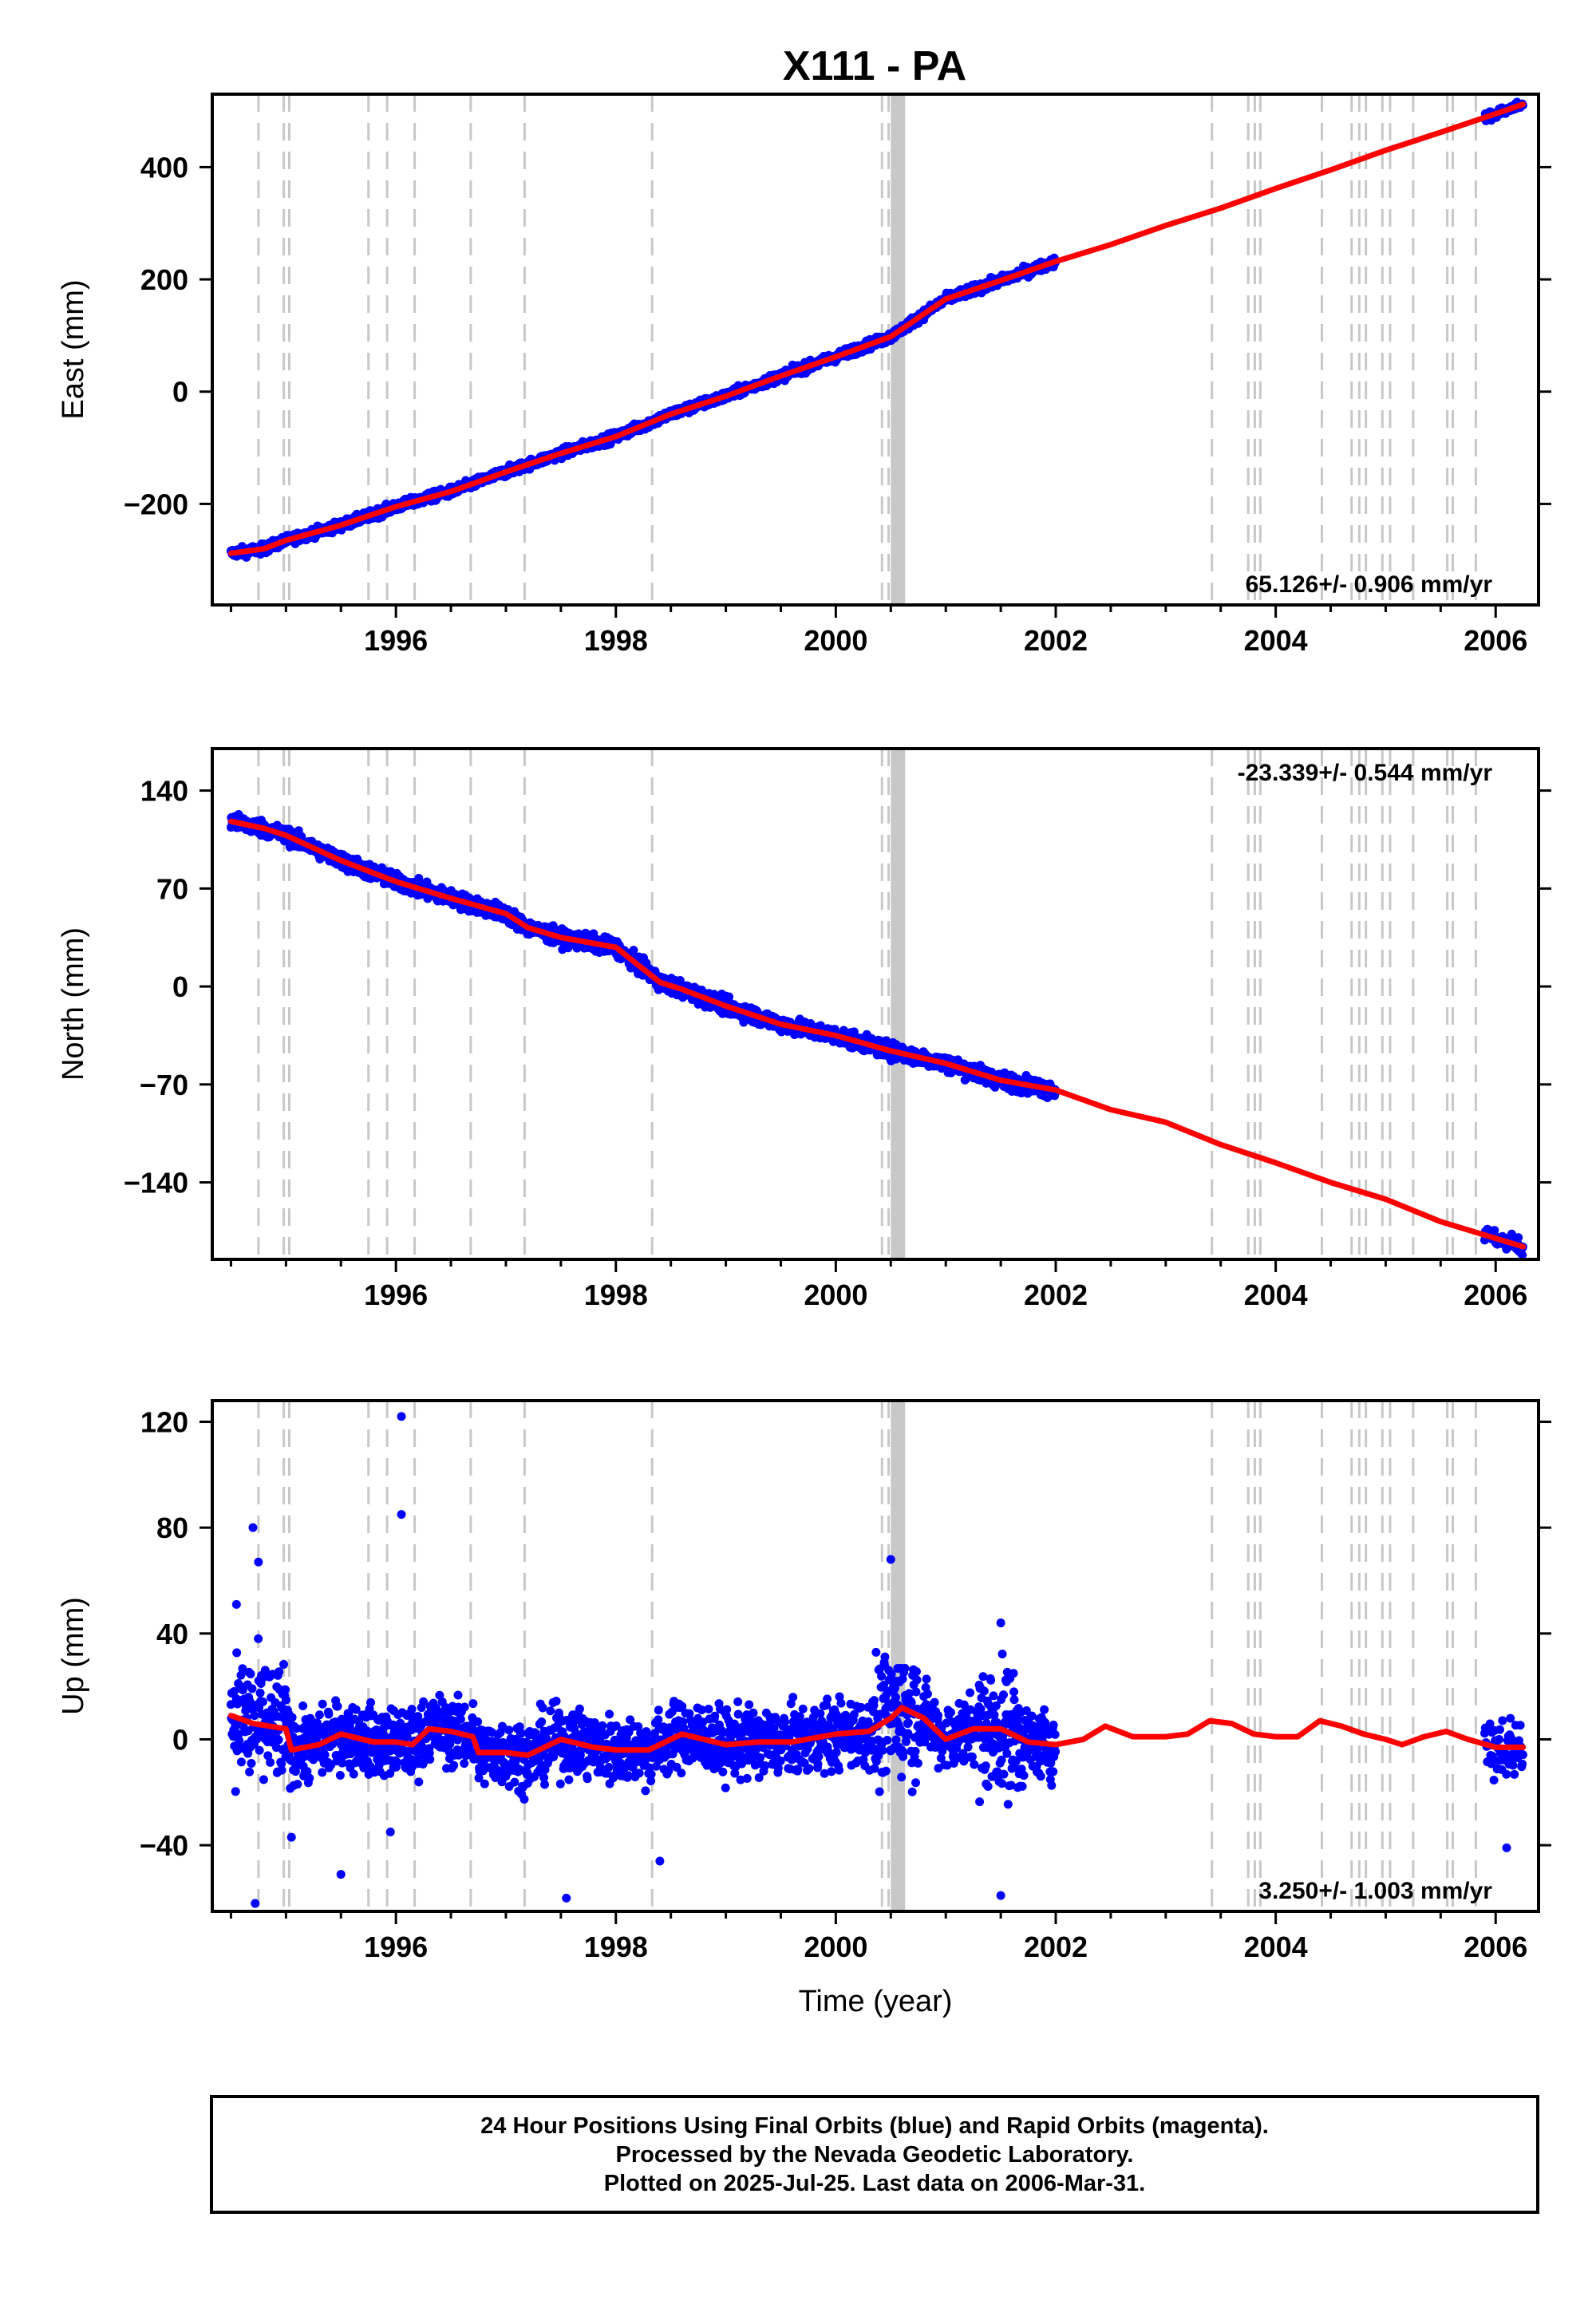 This screenshot has width=1596, height=2316. What do you see at coordinates (172, 888) in the screenshot?
I see `y-tick-label: 70` at bounding box center [172, 888].